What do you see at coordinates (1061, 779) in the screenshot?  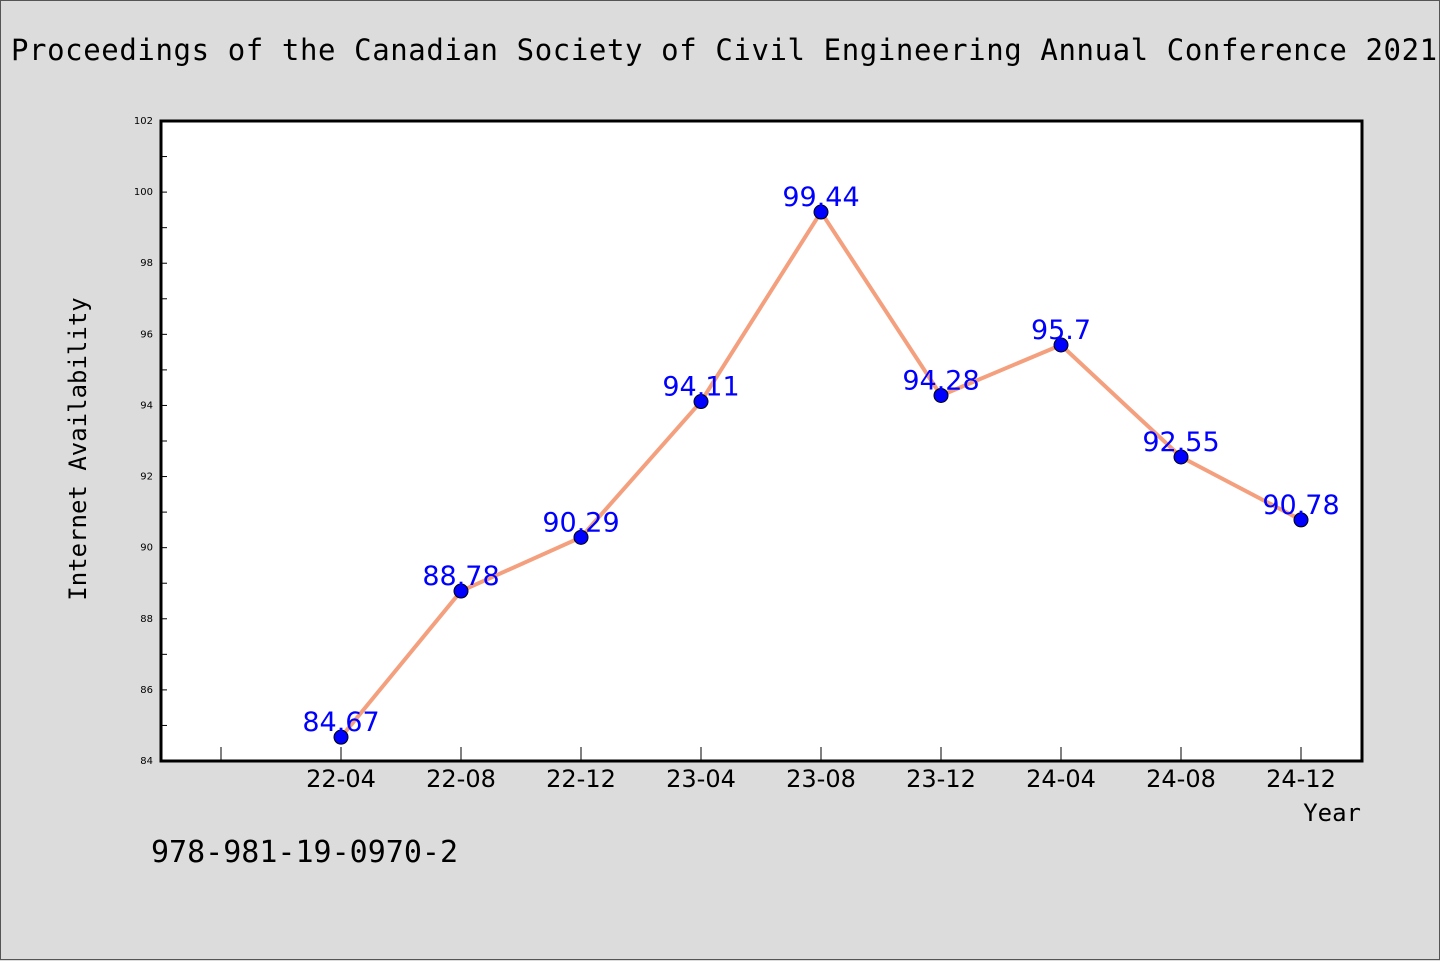 I see `x-tick-label: 24-04` at bounding box center [1061, 779].